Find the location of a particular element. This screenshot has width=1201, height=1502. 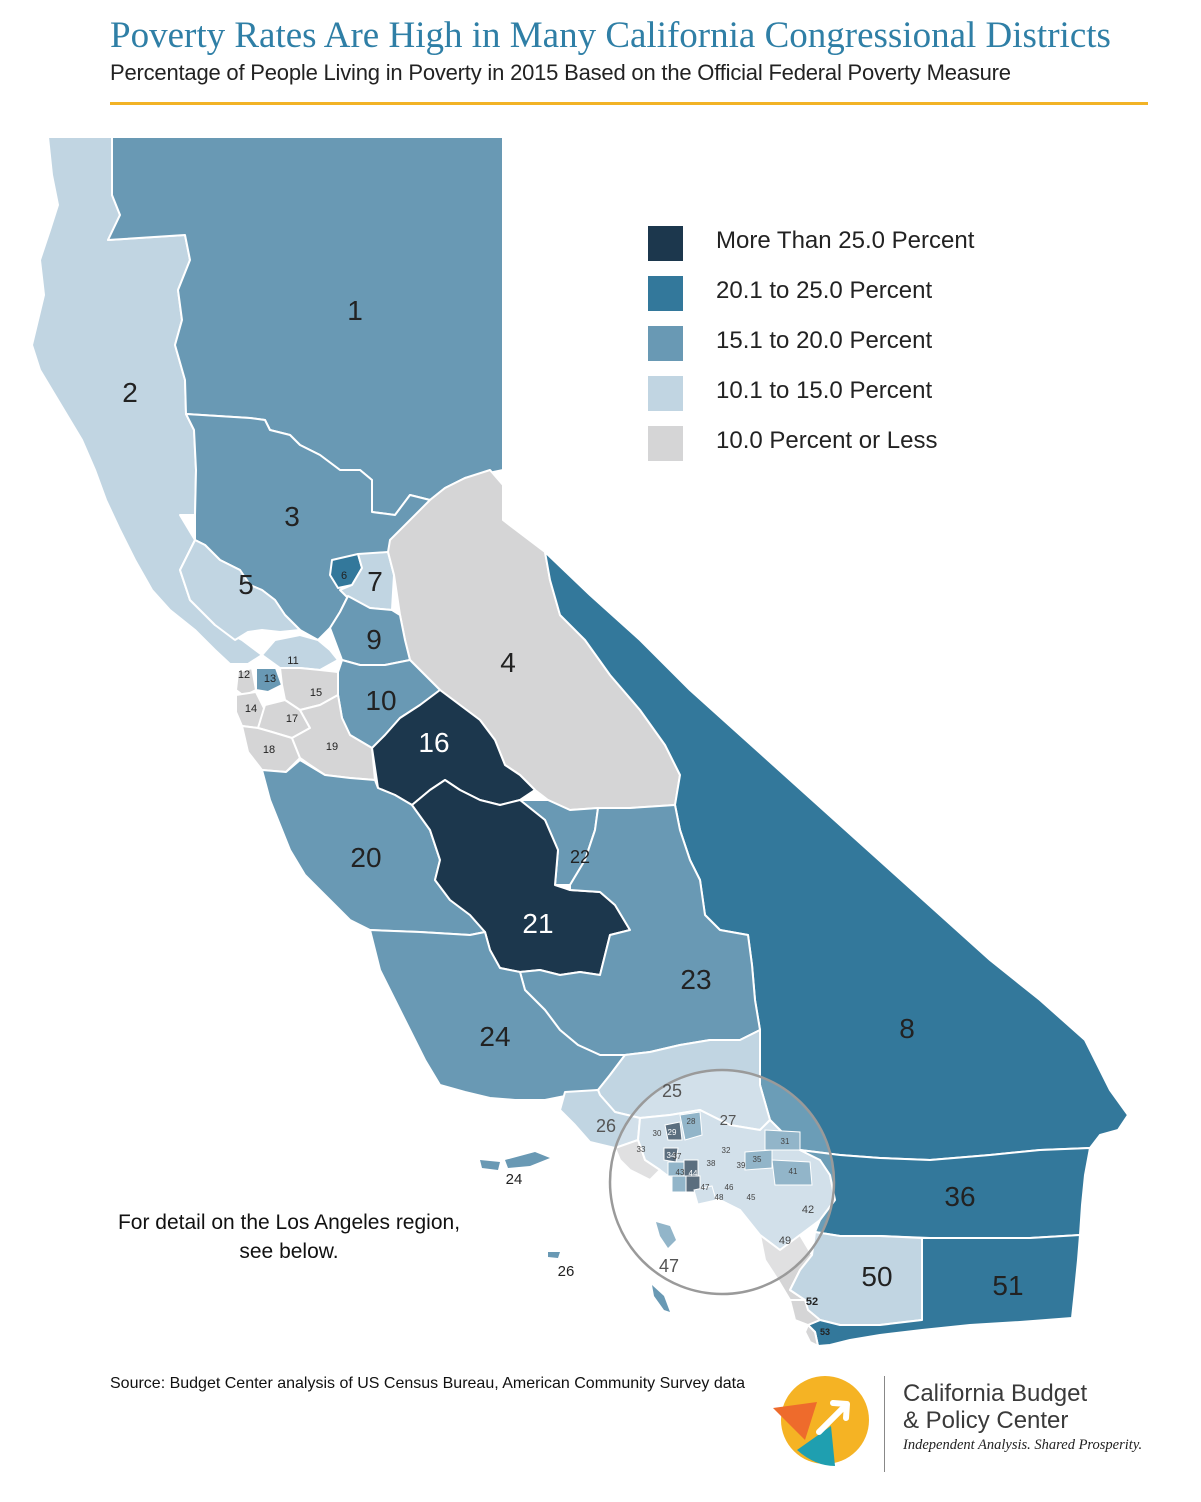

label-11: 11 is located at coordinates (292, 661).